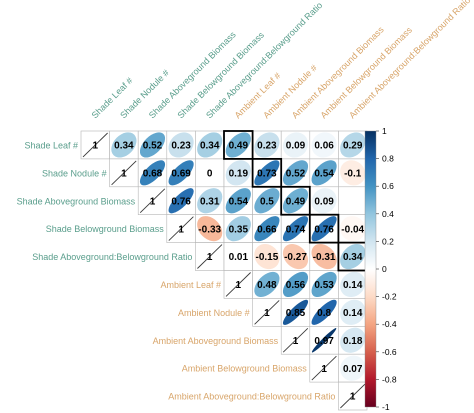 The height and width of the screenshot is (413, 474). What do you see at coordinates (214, 313) in the screenshot?
I see `row-label: Ambient Nodule #` at bounding box center [214, 313].